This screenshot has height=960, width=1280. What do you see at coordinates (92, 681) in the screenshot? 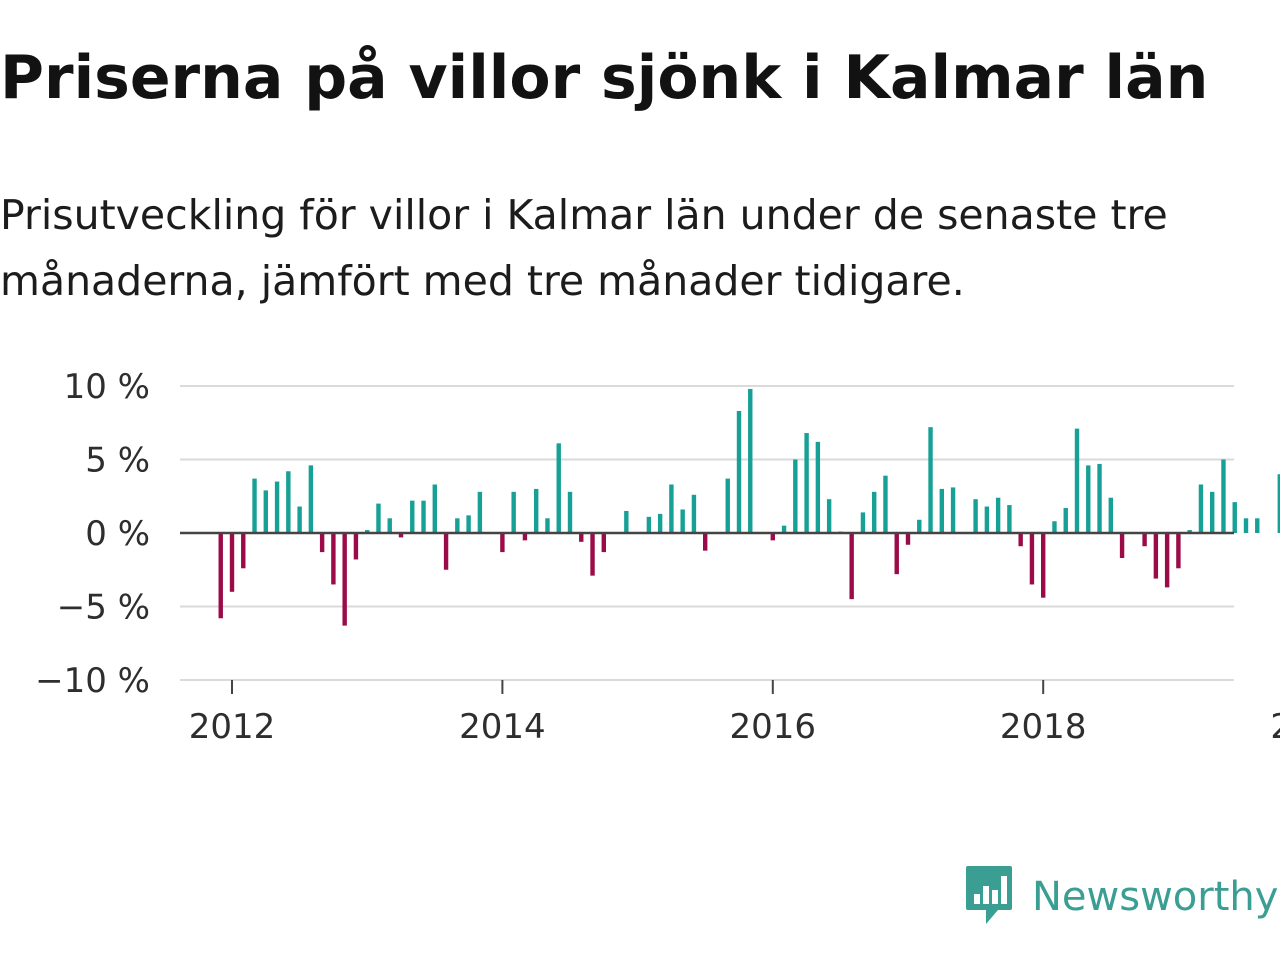
I see `y-tick-label: −10 %` at bounding box center [92, 681].